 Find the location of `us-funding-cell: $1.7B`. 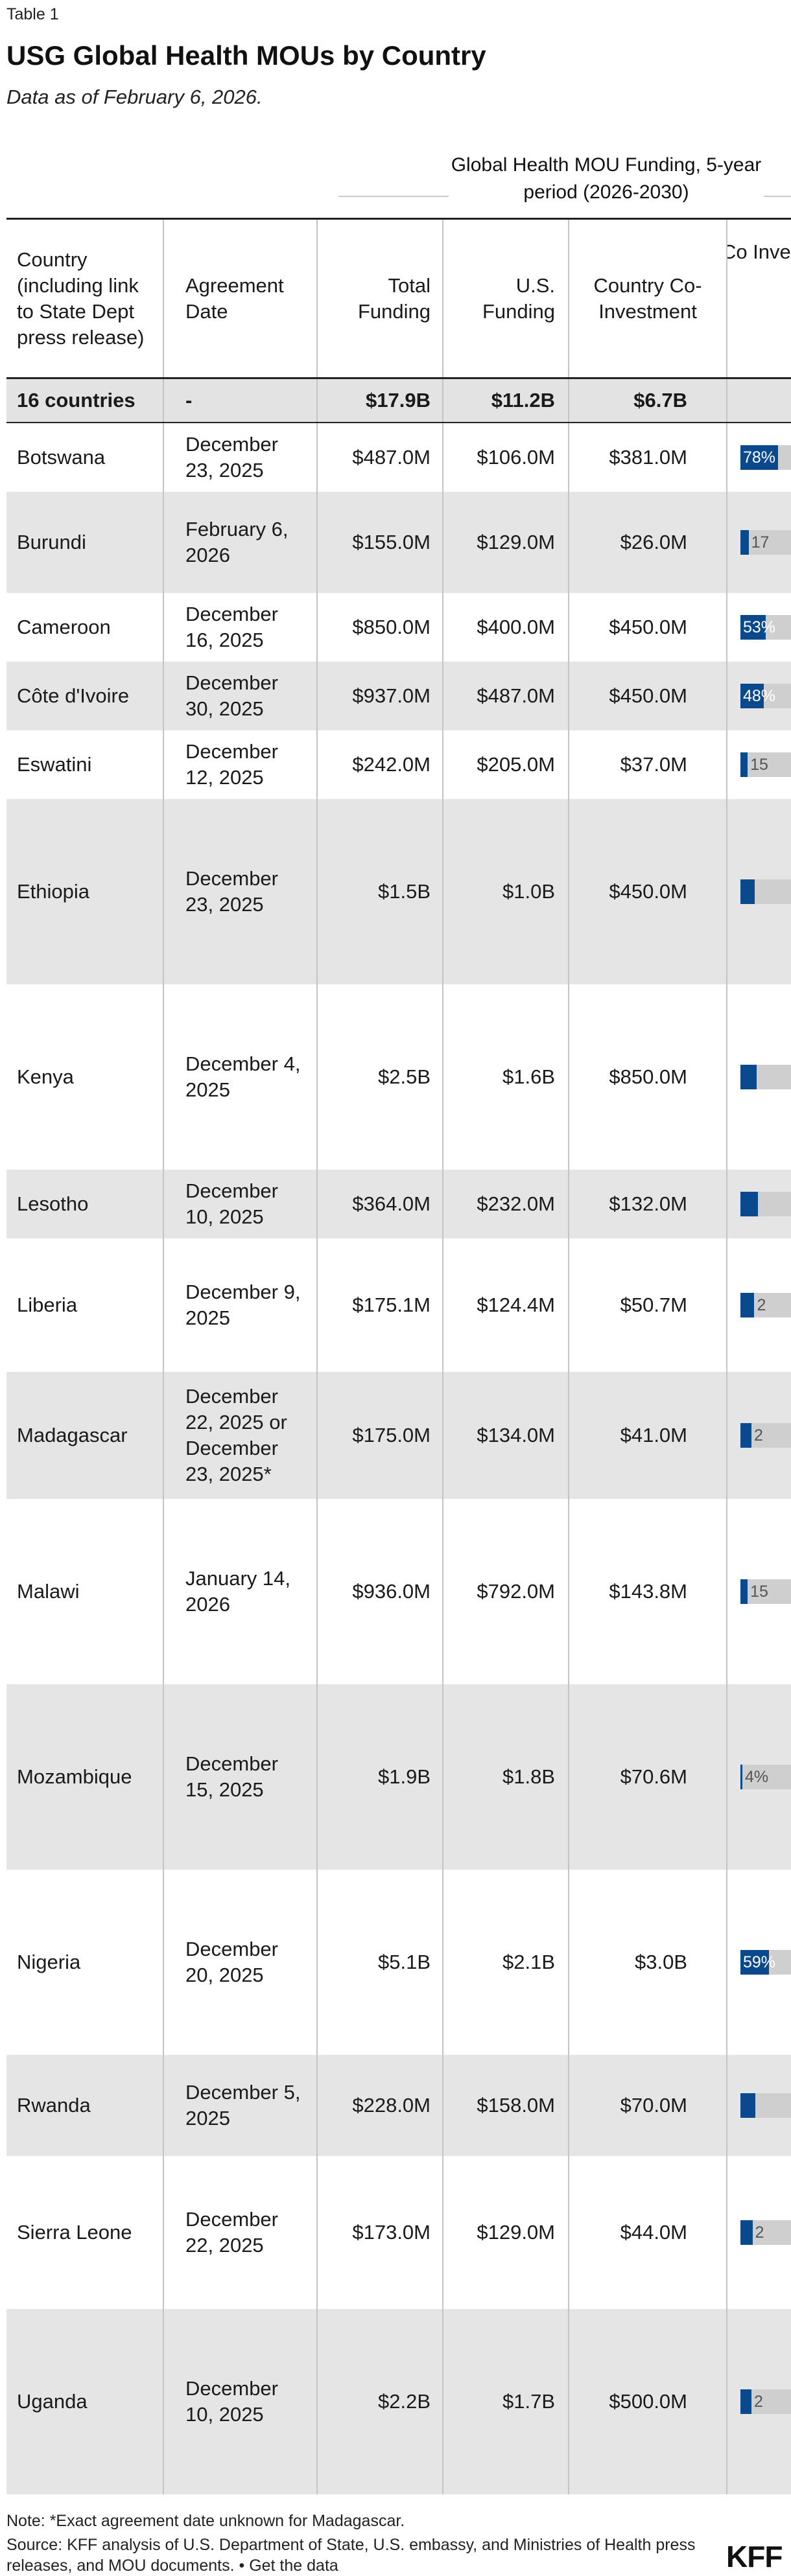

us-funding-cell: $1.7B is located at coordinates (506, 2402).